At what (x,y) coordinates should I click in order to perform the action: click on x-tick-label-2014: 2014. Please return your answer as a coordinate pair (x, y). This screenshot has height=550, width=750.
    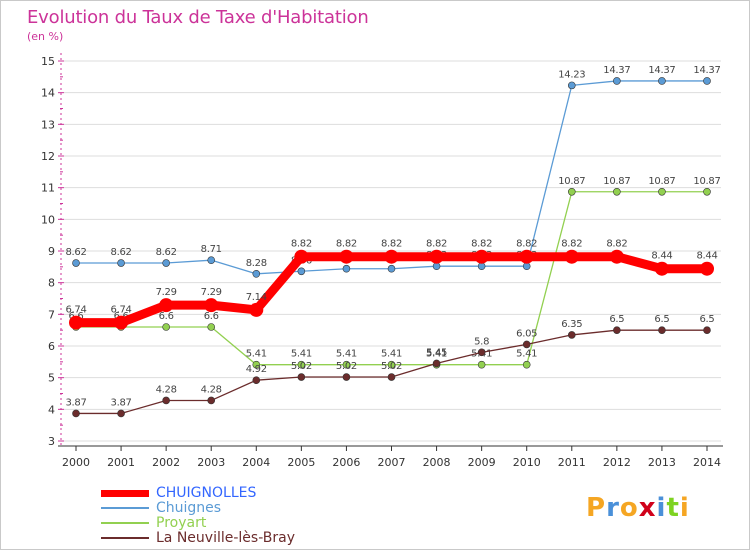
    Looking at the image, I should click on (707, 462).